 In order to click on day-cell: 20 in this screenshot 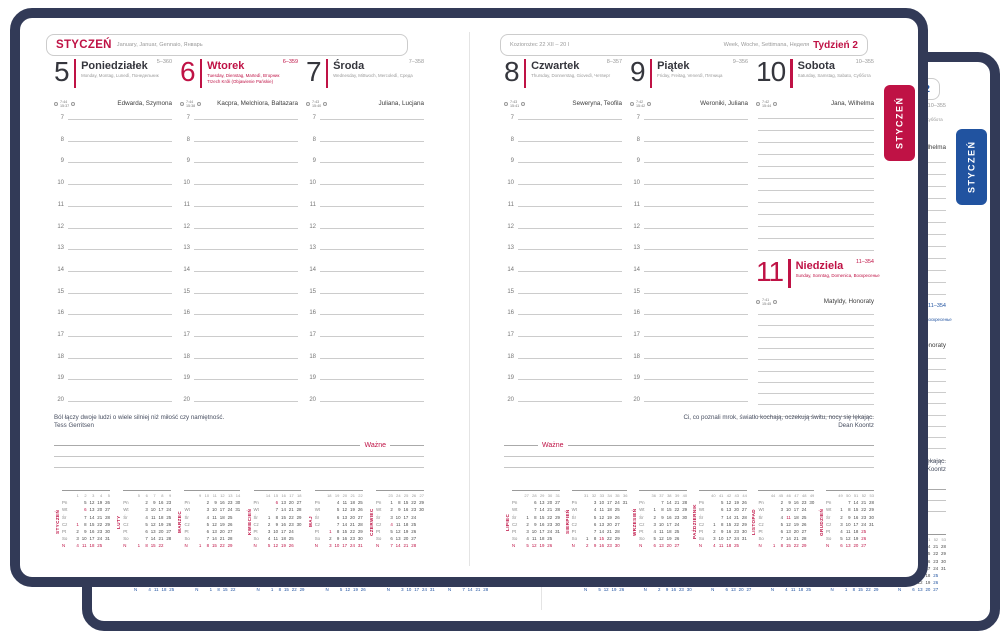, I will do `click(406, 539)`.